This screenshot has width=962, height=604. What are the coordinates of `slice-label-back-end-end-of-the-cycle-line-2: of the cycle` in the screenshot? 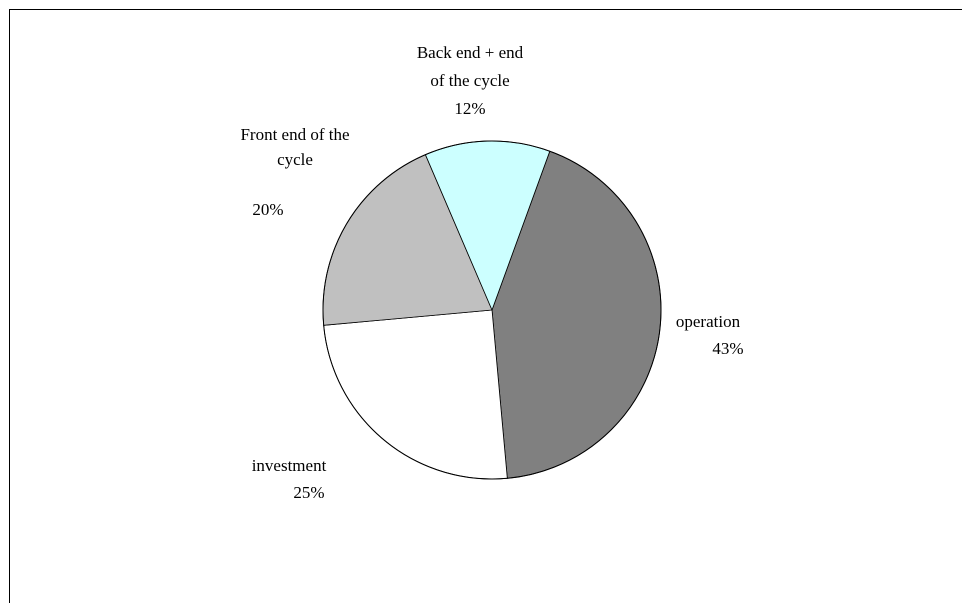 It's located at (469, 80).